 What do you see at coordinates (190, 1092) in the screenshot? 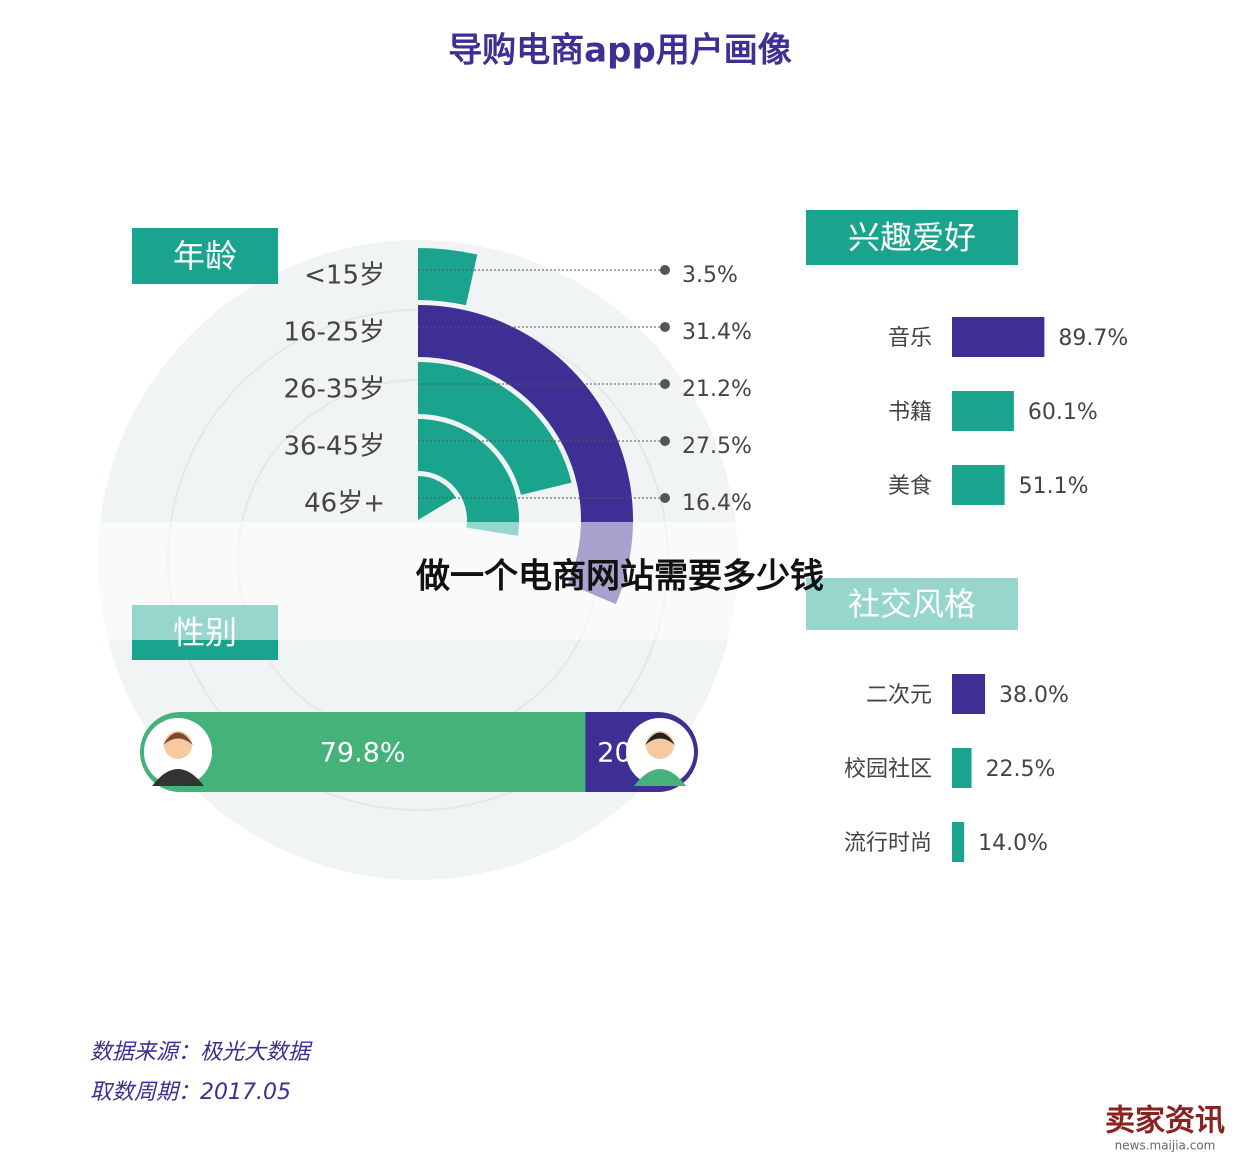
I see `source-text: 取数周期：2017.05` at bounding box center [190, 1092].